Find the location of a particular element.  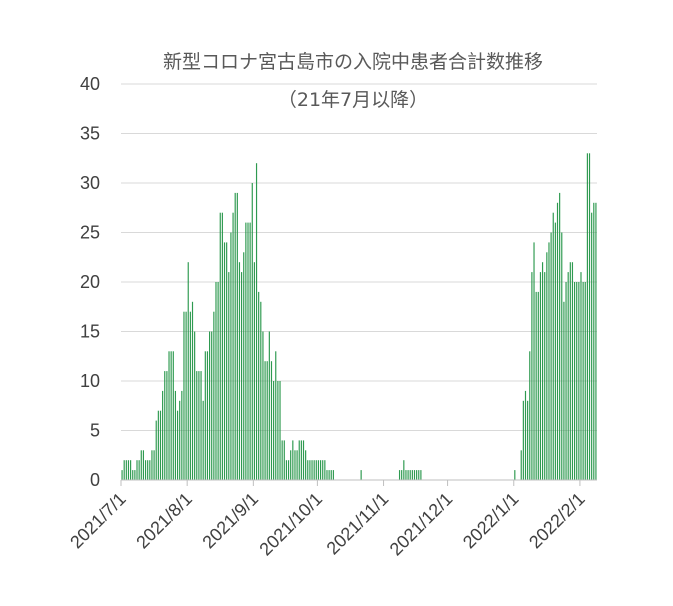

x-tick-label: 2021/7/1 is located at coordinates (98, 521).